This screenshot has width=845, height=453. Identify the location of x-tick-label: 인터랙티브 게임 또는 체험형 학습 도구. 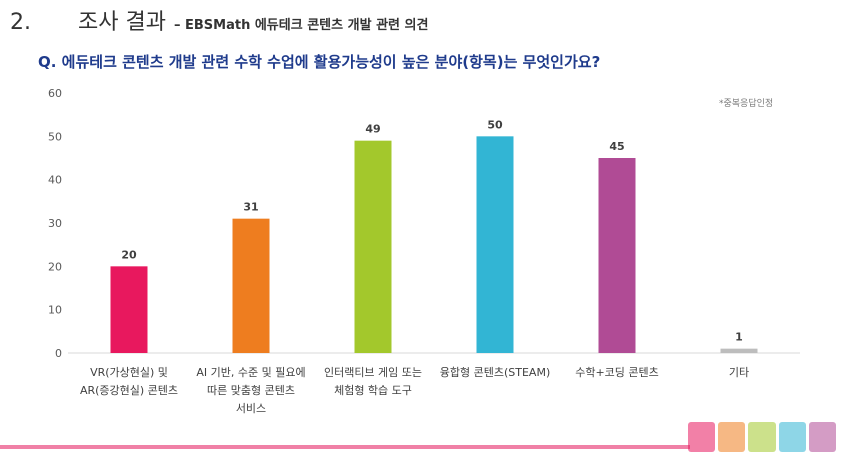
(373, 381).